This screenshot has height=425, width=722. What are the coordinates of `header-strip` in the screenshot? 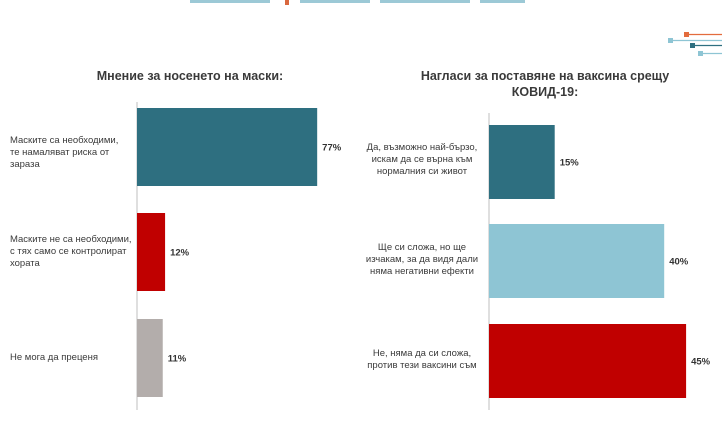 It's located at (357, 2).